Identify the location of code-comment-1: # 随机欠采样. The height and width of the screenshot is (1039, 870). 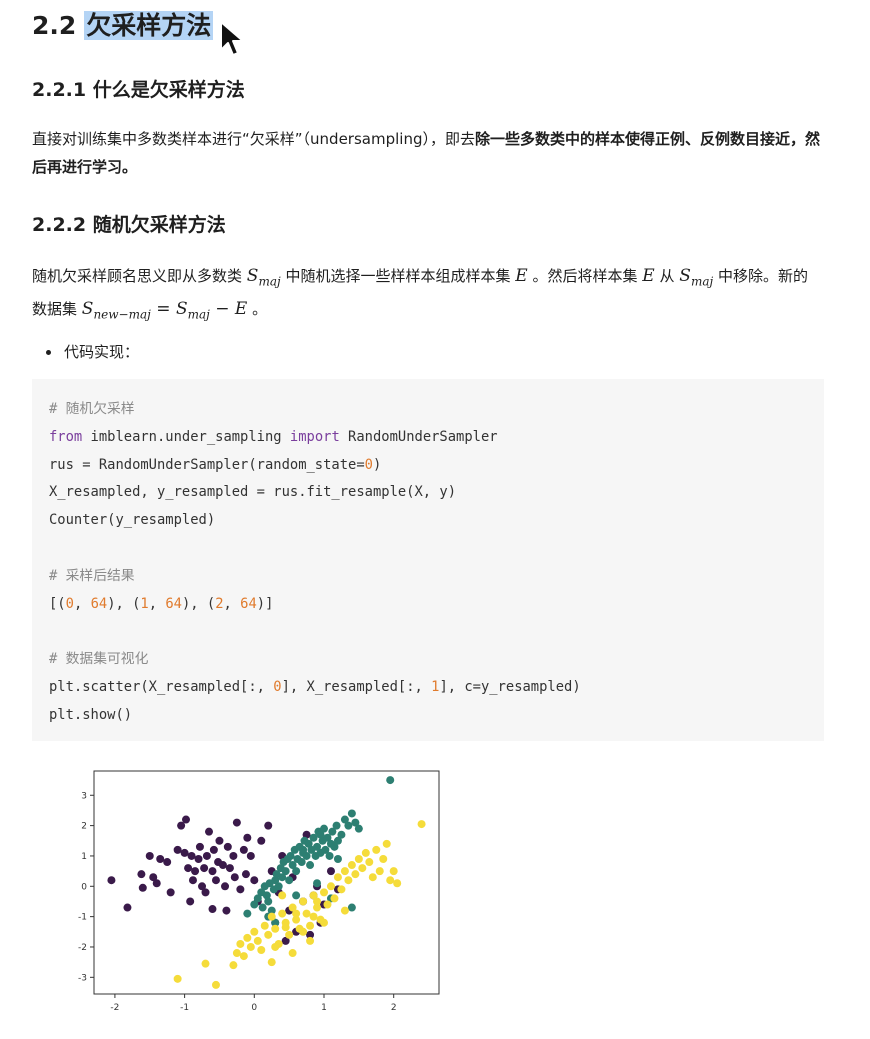
(92, 409).